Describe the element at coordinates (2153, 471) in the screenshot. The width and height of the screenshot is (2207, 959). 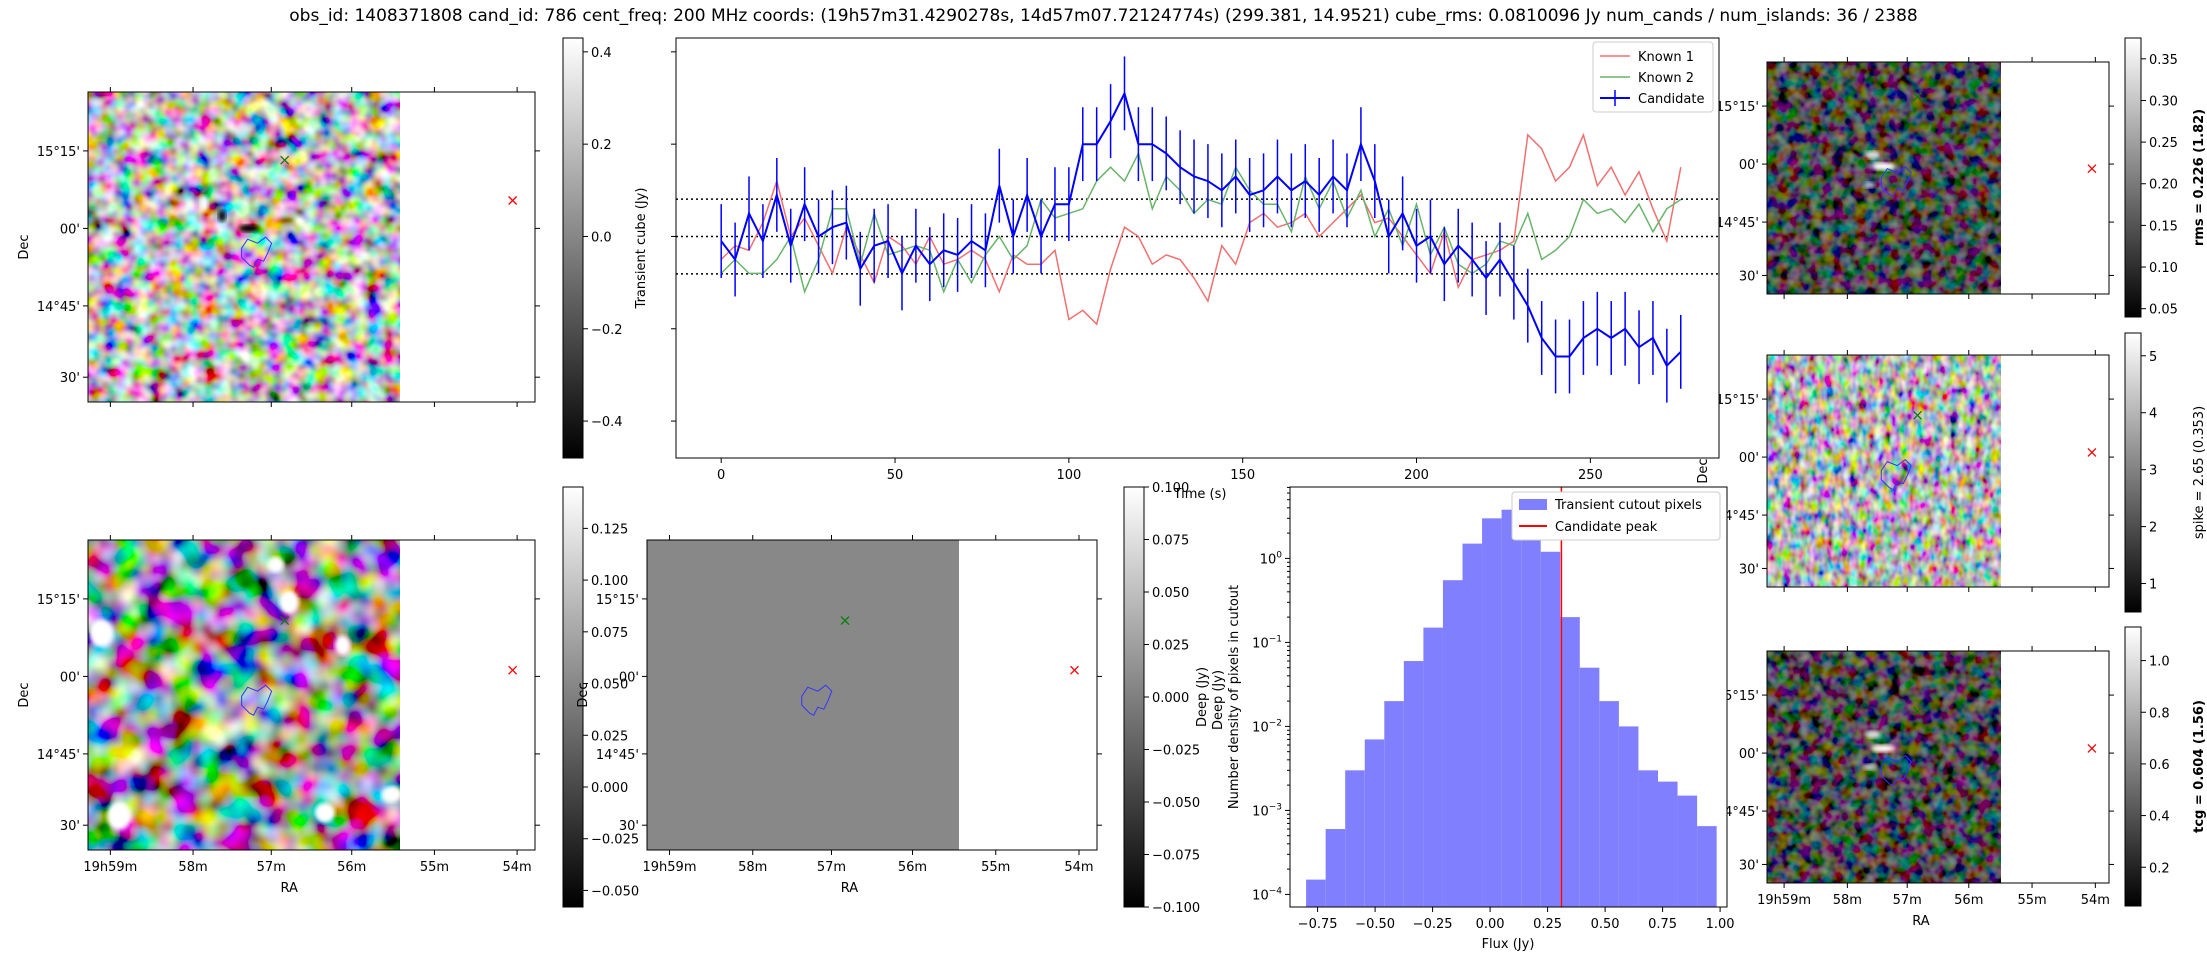
I see `spike-colorbar-tick-label: 3` at that location.